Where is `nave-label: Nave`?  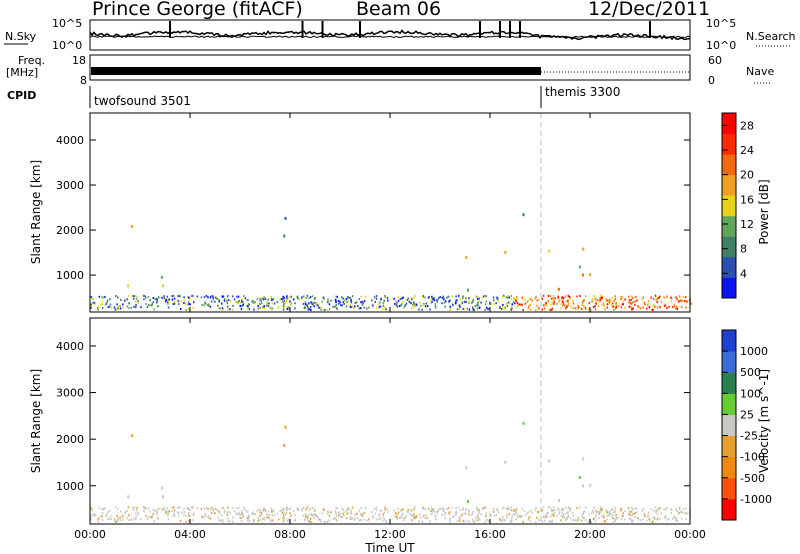
nave-label: Nave is located at coordinates (760, 71).